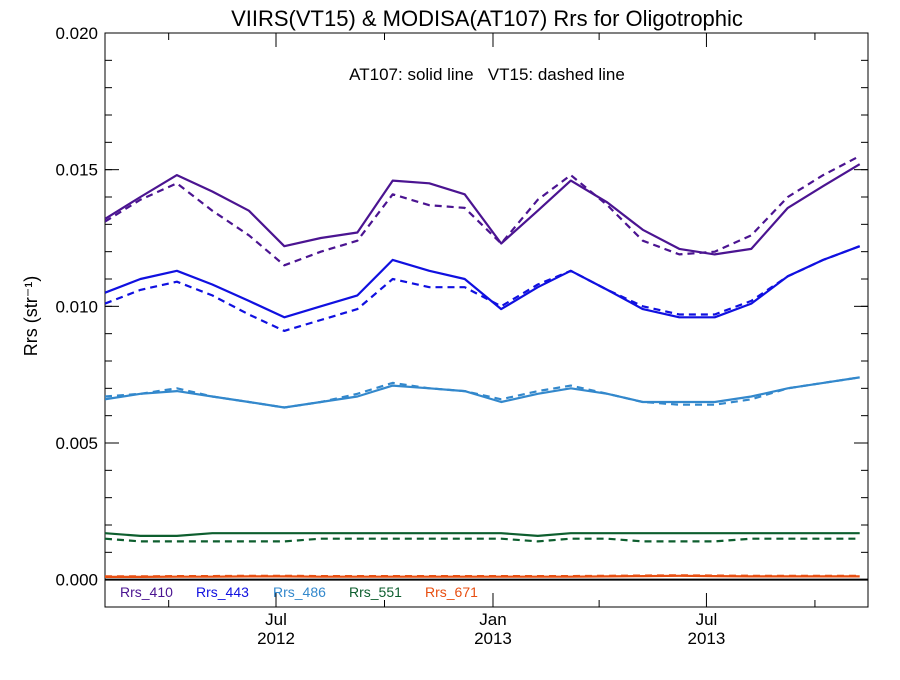  What do you see at coordinates (76, 443) in the screenshot?
I see `y-tick-label: 0.005` at bounding box center [76, 443].